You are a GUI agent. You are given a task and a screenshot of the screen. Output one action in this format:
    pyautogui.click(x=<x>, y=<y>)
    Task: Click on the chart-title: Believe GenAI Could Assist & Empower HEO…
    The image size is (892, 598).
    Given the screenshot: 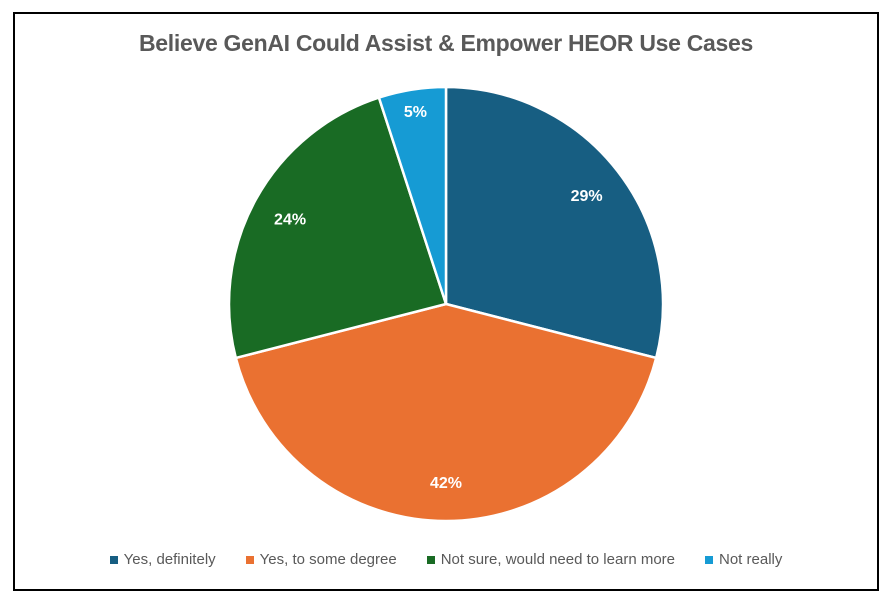 What is the action you would take?
    pyautogui.click(x=446, y=43)
    